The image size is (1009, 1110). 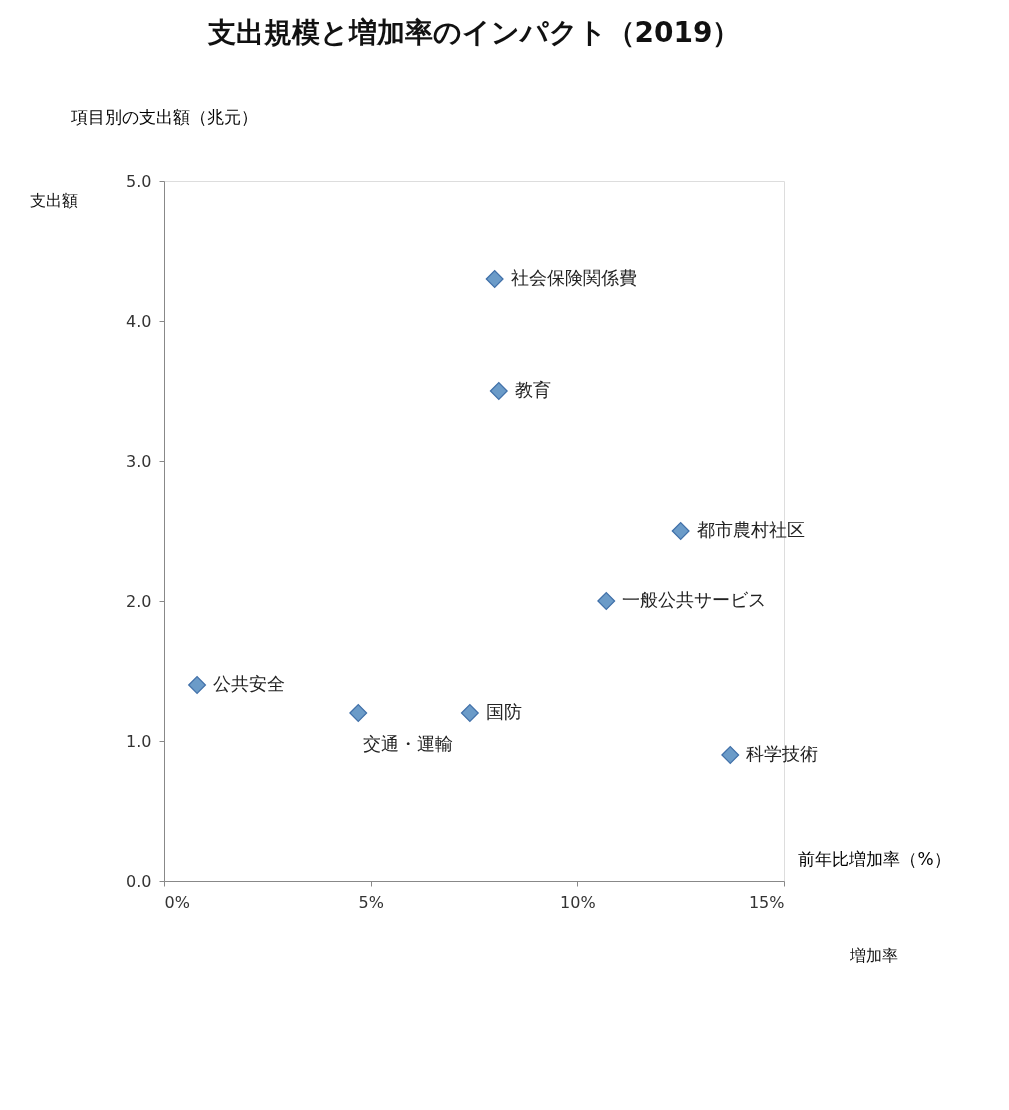 I want to click on y-tick-label: 3.0, so click(x=139, y=461).